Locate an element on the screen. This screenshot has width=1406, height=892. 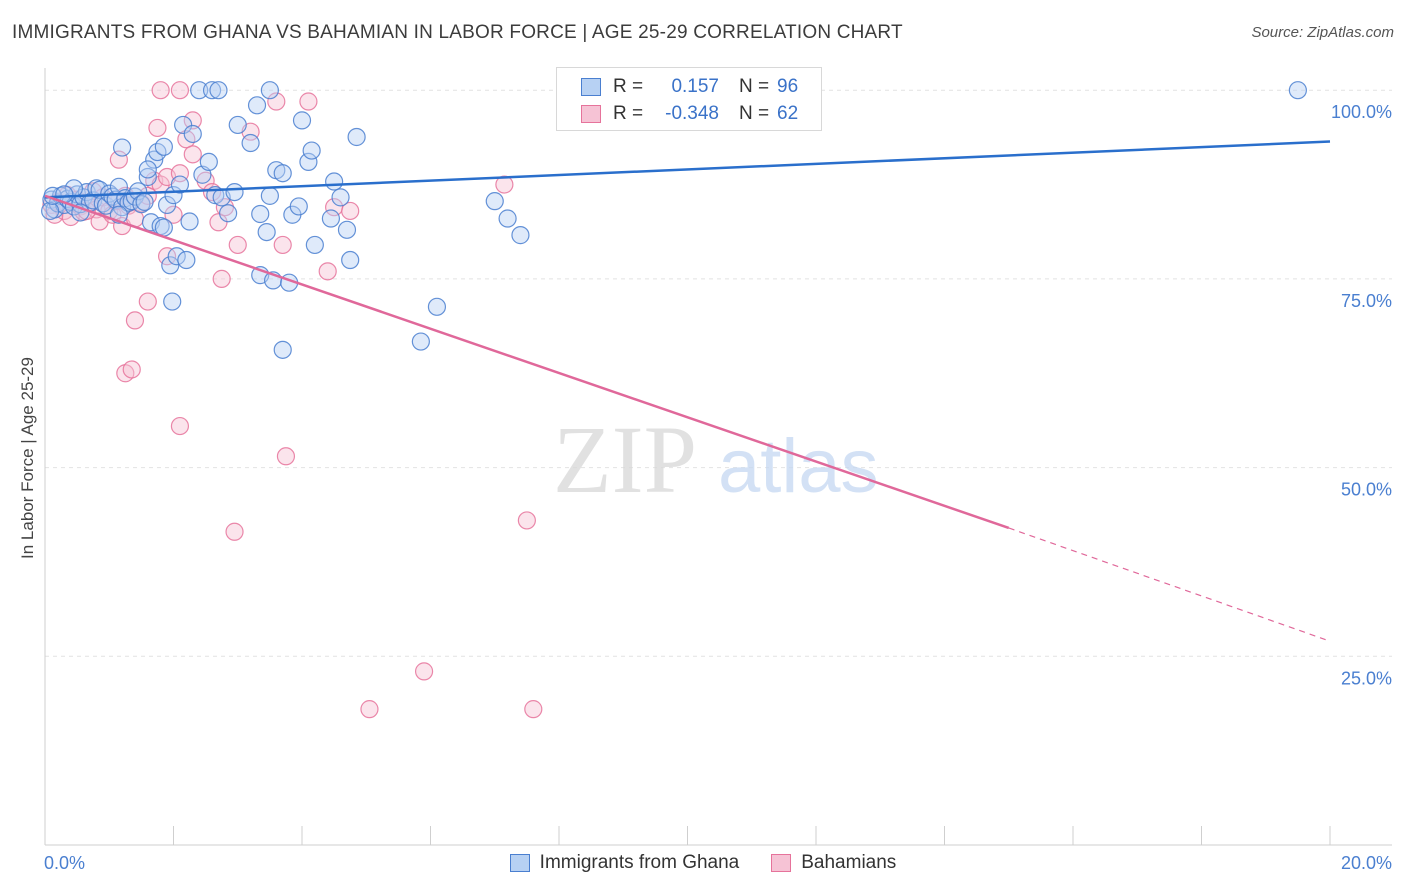
y-tick-label-0: 25.0% is located at coordinates (1366, 678).